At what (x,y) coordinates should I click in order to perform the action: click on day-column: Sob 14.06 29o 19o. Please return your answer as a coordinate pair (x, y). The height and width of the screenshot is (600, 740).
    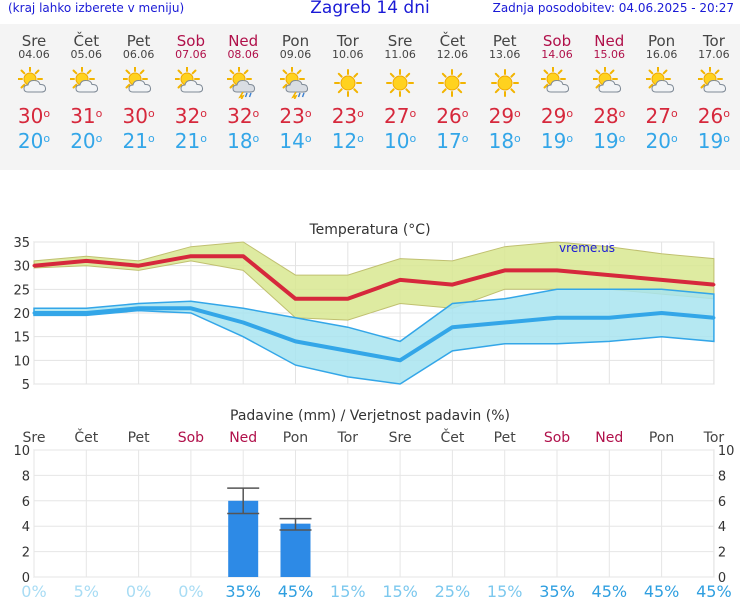
    Looking at the image, I should click on (557, 88).